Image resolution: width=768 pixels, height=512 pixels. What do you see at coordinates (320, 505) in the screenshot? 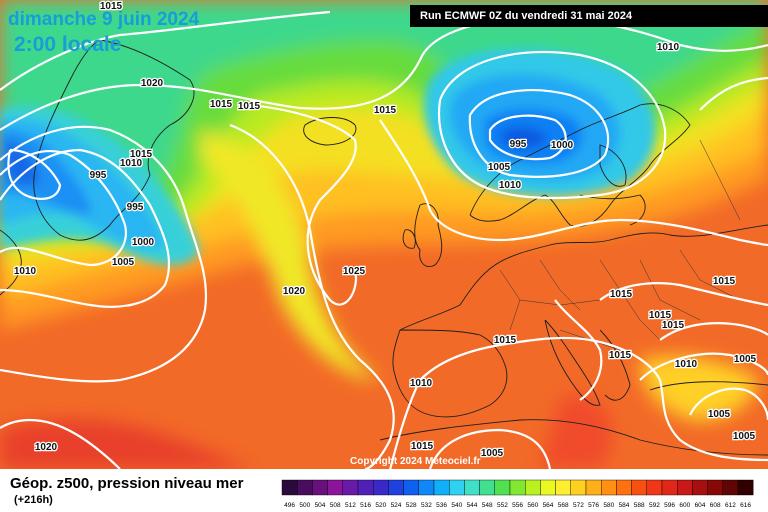
I see `scale-tick-label: 504` at bounding box center [320, 505].